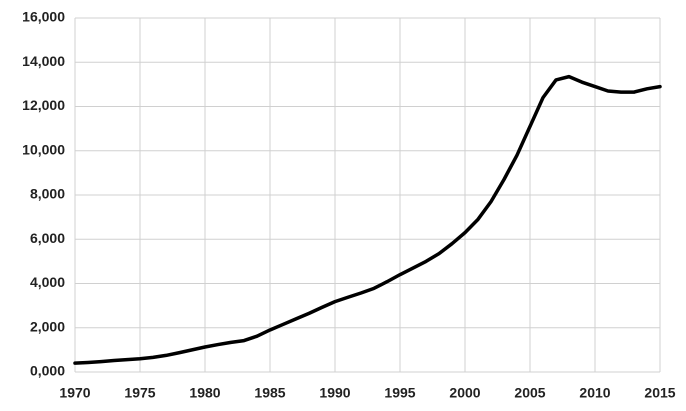  What do you see at coordinates (47, 194) in the screenshot?
I see `y-tick-label: 8,000` at bounding box center [47, 194].